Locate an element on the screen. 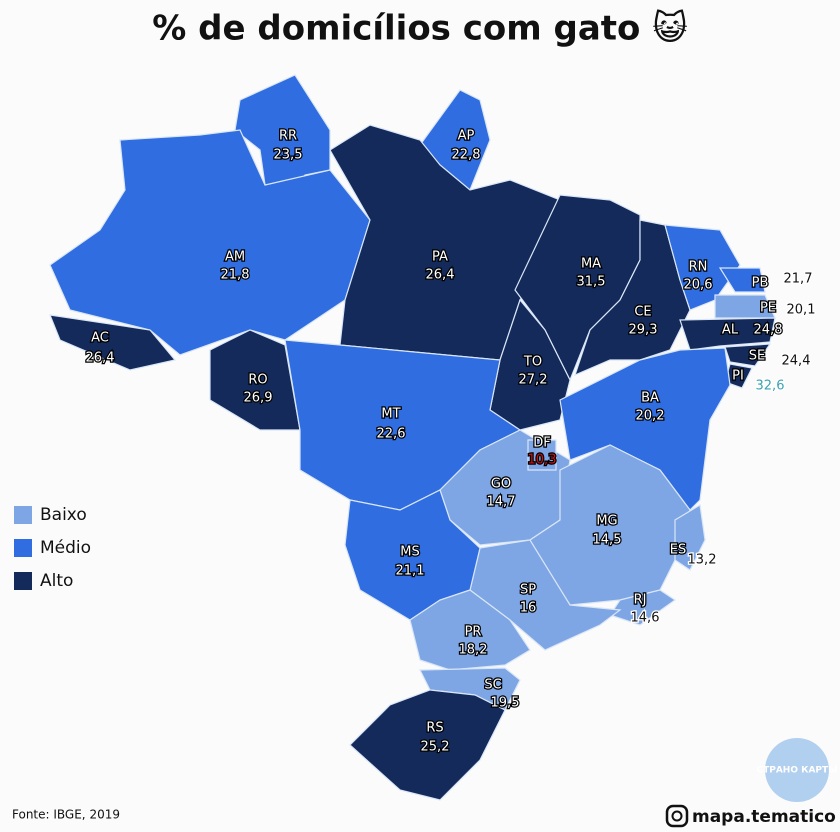 Image resolution: width=840 pixels, height=832 pixels. state-value: 19,5 is located at coordinates (505, 703).